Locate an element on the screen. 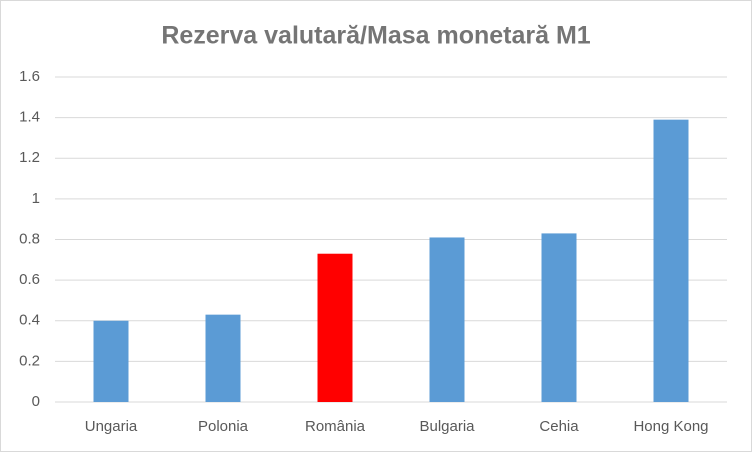 This screenshot has height=452, width=752. y-tick-label: 1 is located at coordinates (36, 198).